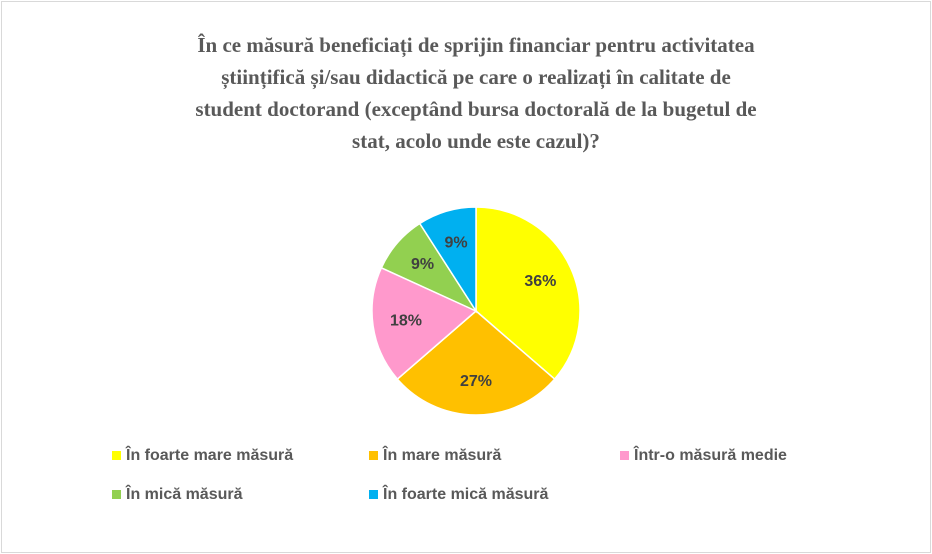 This screenshot has width=932, height=554. Describe the element at coordinates (710, 454) in the screenshot. I see `legend-label: Într-o măsură medie` at that location.